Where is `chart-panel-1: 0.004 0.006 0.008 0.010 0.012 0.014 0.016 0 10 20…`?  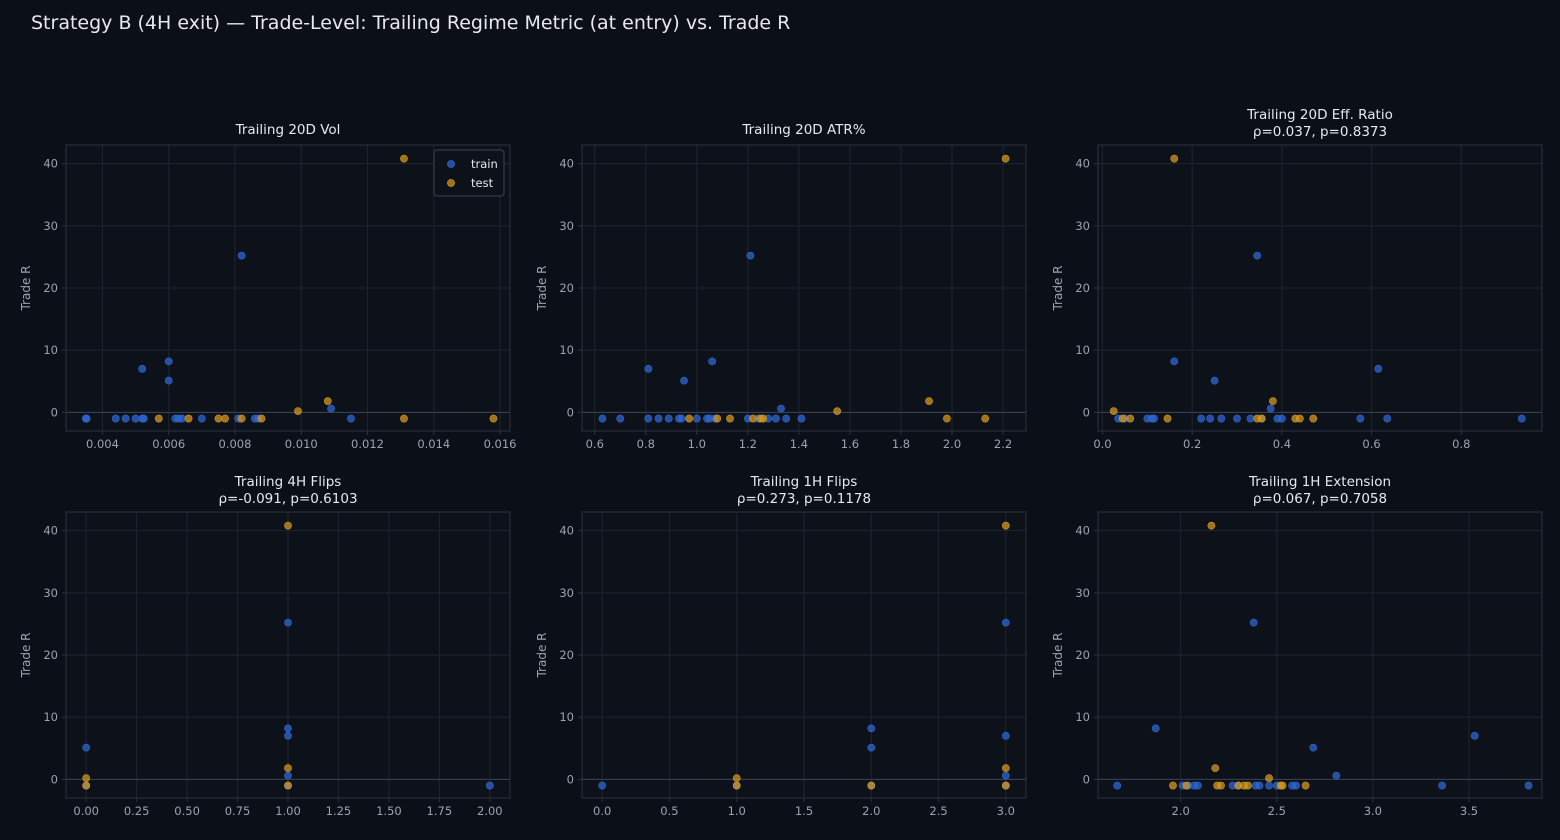
chart-panel-1: 0.004 0.006 0.008 0.010 0.012 0.014 0.016 0 10 20… is located at coordinates (268, 286).